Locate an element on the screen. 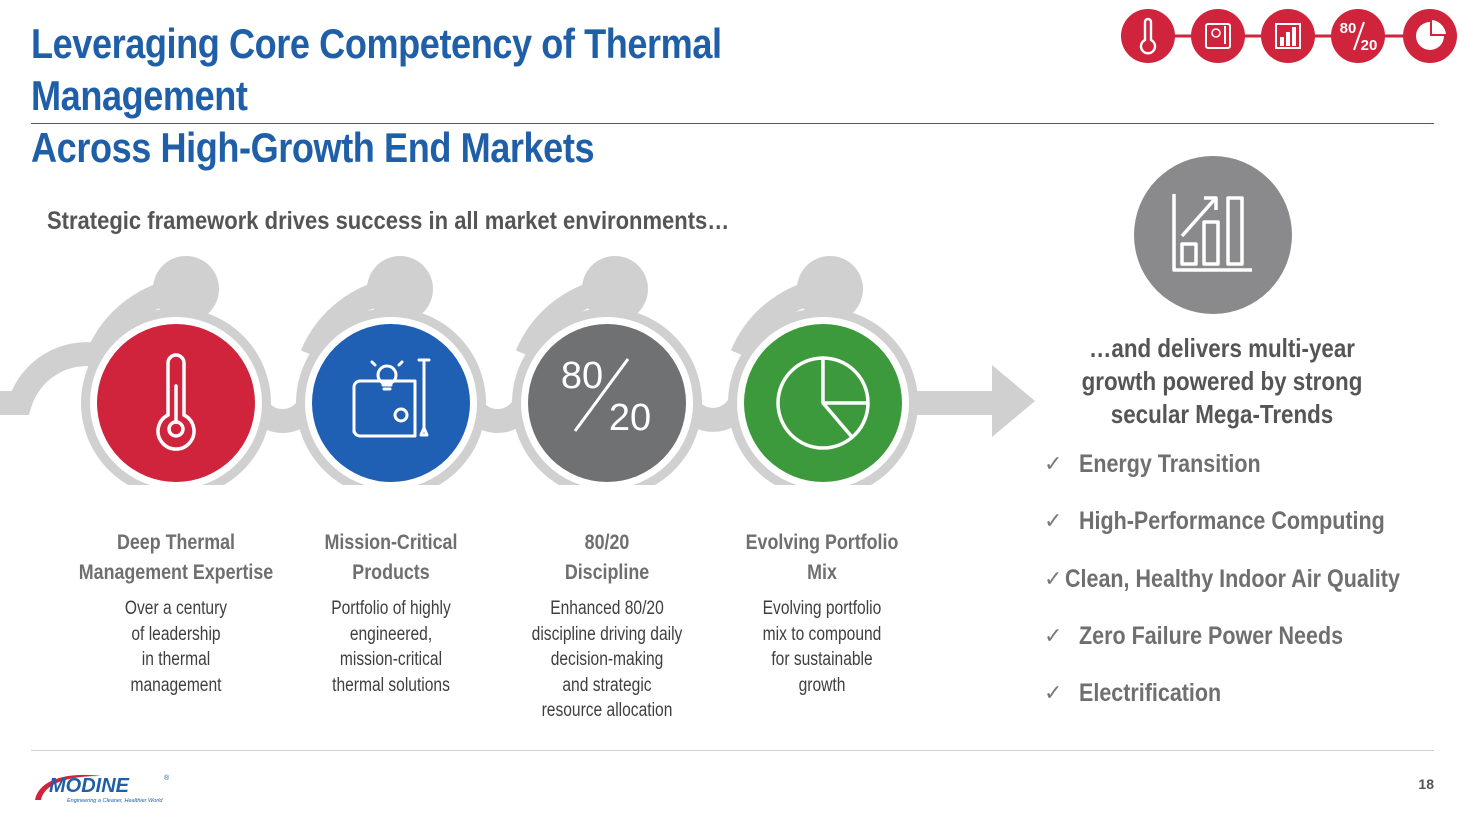  growth-chart-icon is located at coordinates (1213, 235).